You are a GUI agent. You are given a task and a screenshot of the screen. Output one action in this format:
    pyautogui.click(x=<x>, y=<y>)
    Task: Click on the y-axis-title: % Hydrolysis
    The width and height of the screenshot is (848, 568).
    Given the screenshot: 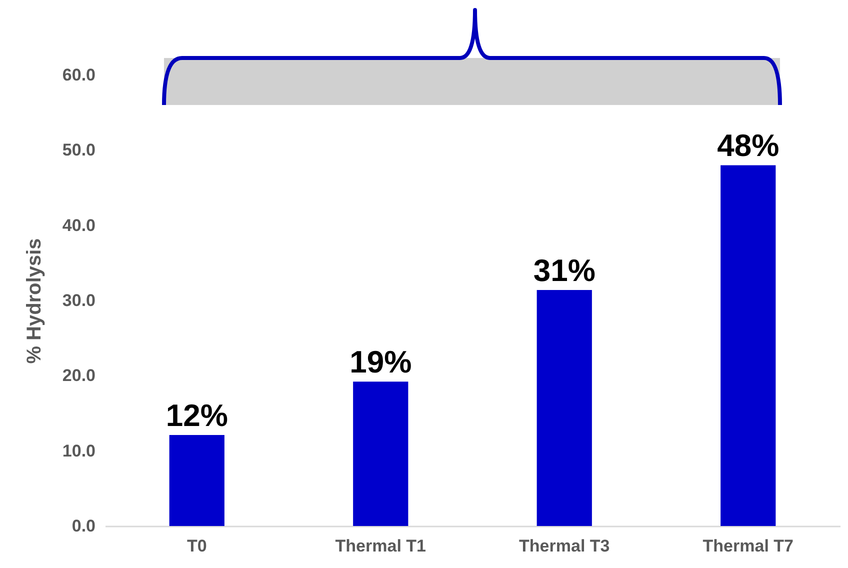 What is the action you would take?
    pyautogui.click(x=34, y=301)
    